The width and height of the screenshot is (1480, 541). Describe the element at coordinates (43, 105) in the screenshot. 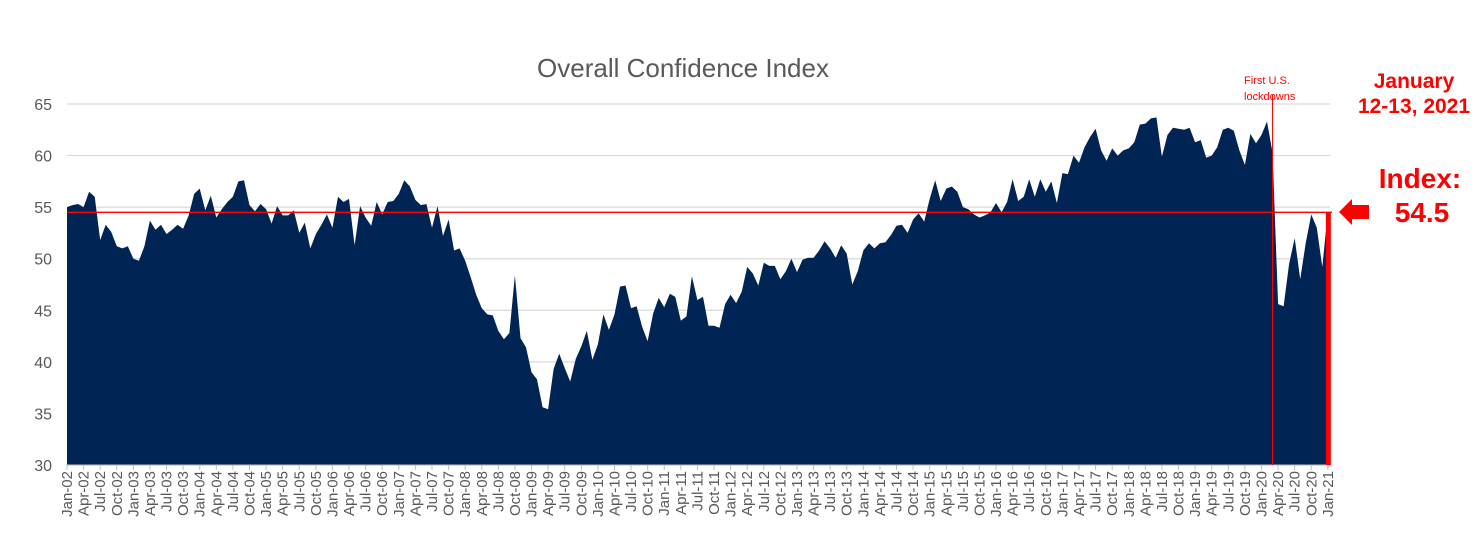

I see `y-tick-label: 65` at that location.